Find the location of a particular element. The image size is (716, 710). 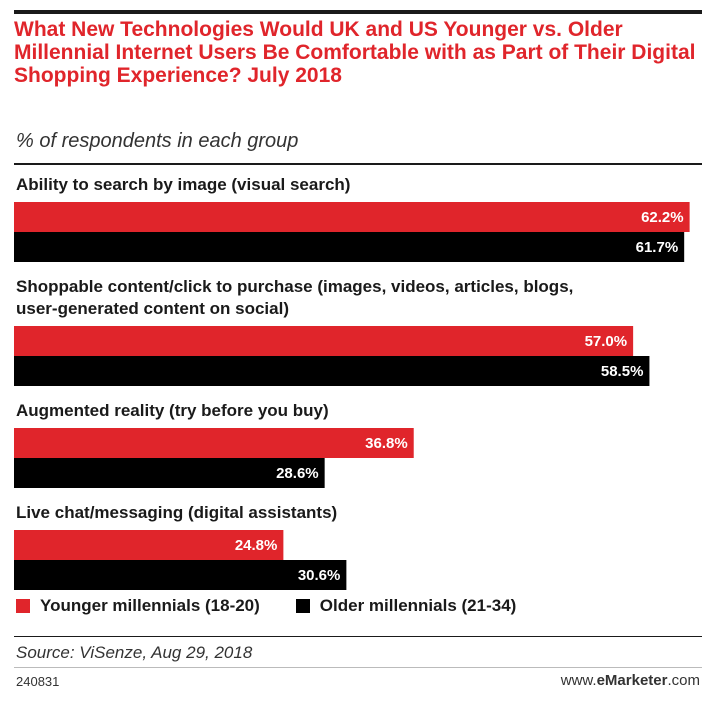

legend-item-younger: Younger millennials (18-20) is located at coordinates (138, 606).